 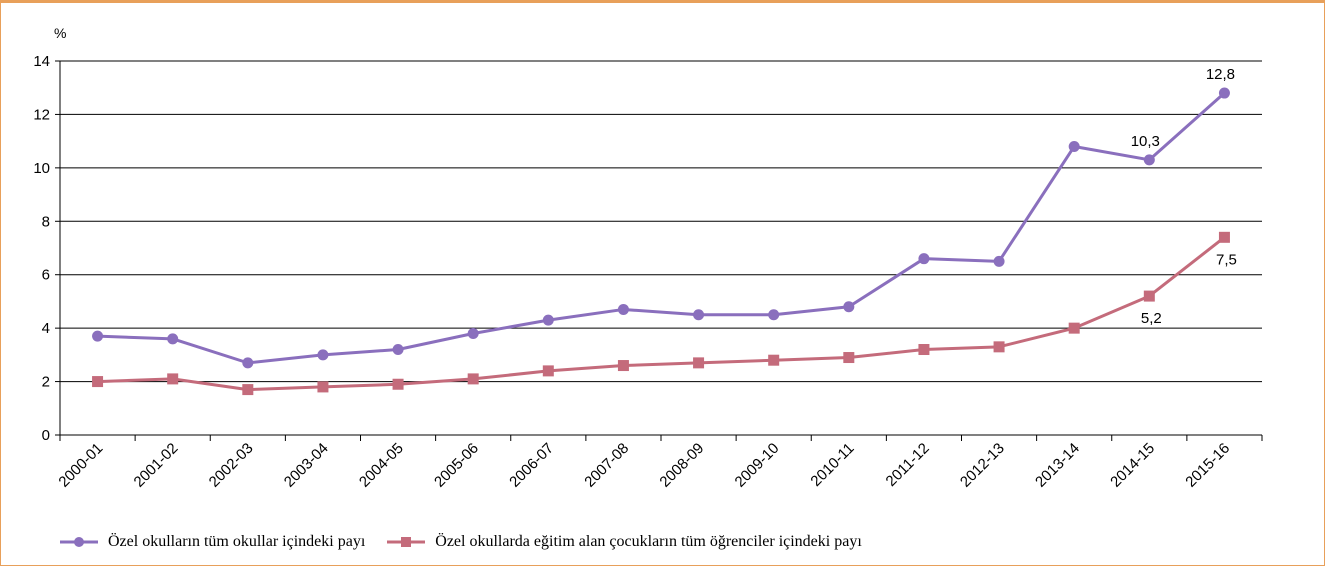 What do you see at coordinates (46, 382) in the screenshot?
I see `y-tick-label: 2` at bounding box center [46, 382].